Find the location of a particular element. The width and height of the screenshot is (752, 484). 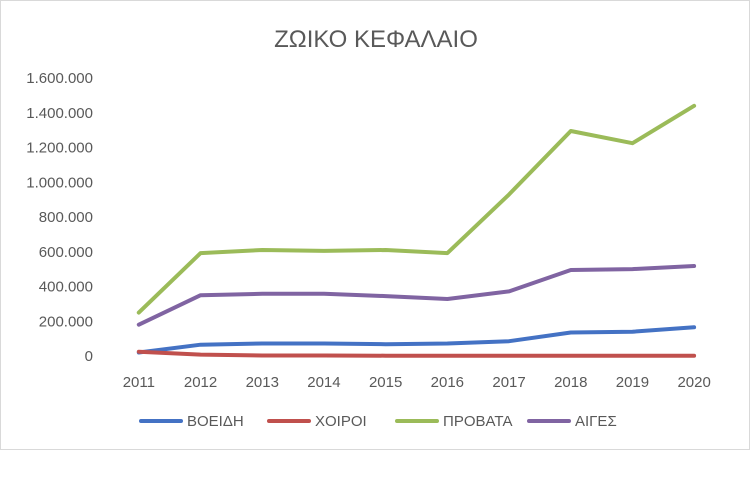

x-tick-label: 2016 is located at coordinates (447, 382).